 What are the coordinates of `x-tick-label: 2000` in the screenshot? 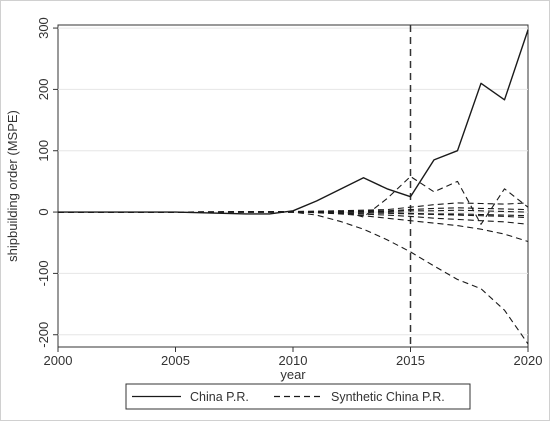 It's located at (58, 360).